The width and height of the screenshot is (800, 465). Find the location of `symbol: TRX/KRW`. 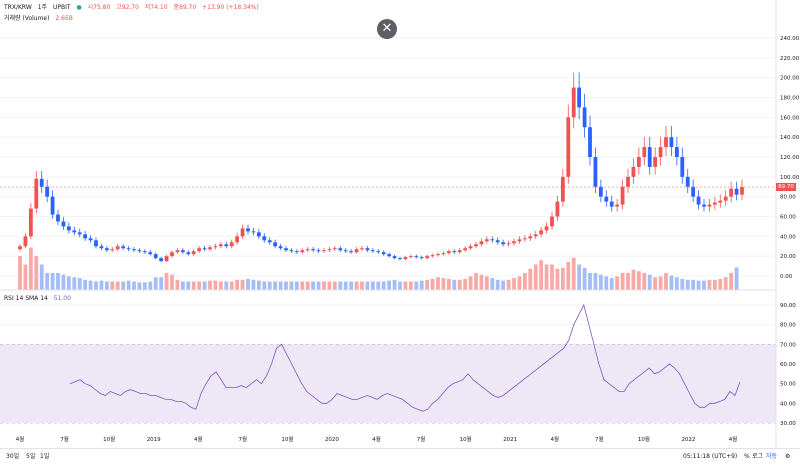

symbol: TRX/KRW is located at coordinates (18, 7).